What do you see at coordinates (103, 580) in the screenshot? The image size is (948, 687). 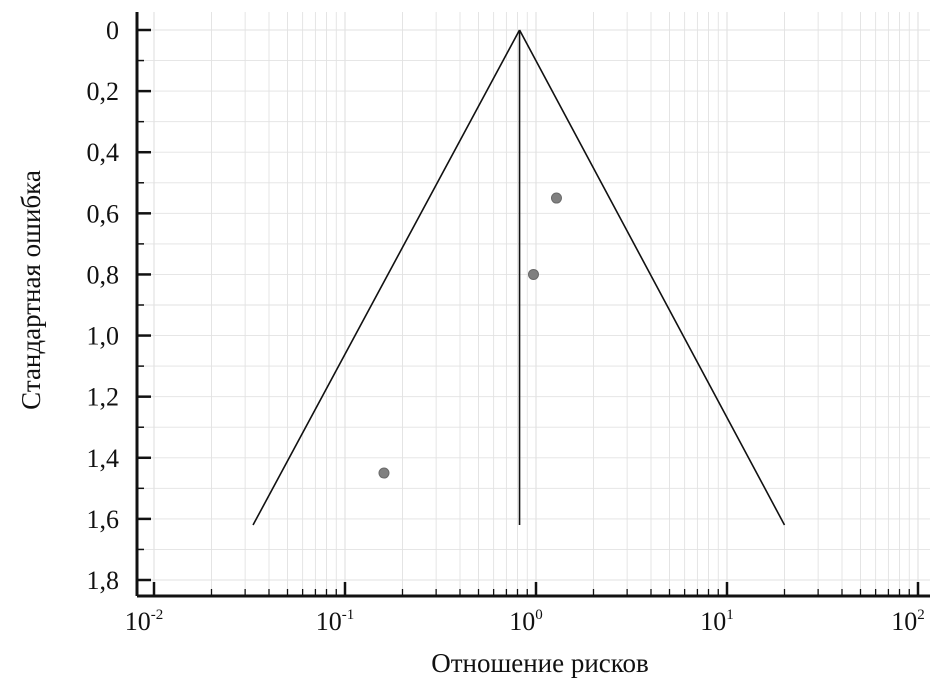 I see `y-tick-label: 1,8` at bounding box center [103, 580].